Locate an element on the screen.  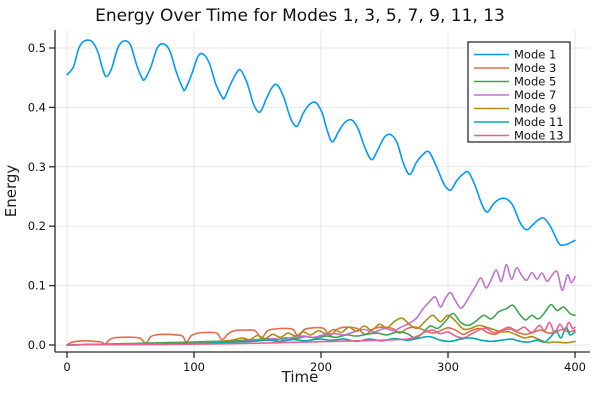
legend-label-mode-7: Mode 7 is located at coordinates (535, 95).